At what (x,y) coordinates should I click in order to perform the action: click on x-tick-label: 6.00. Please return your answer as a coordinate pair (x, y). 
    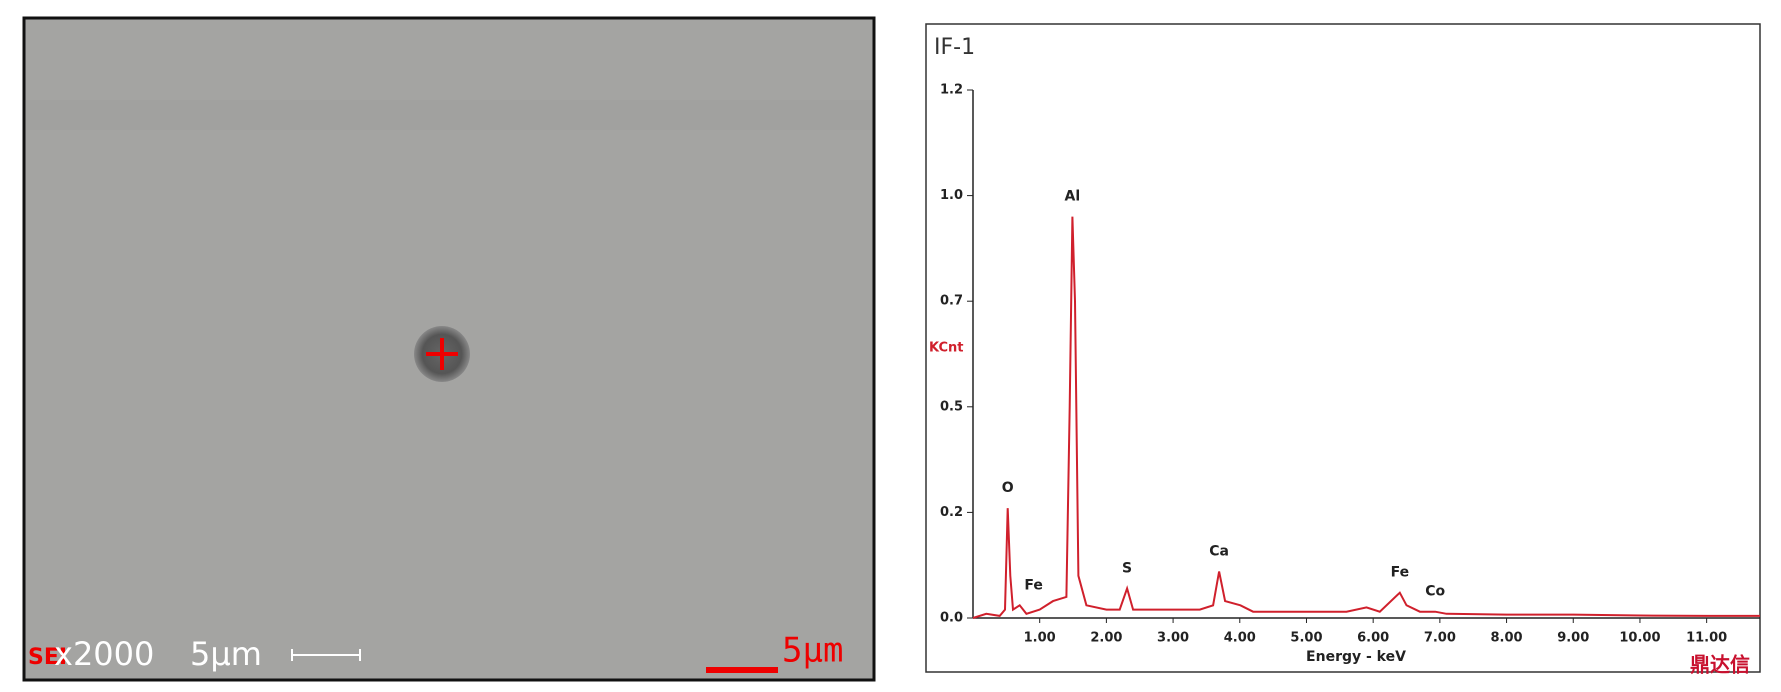
    Looking at the image, I should click on (1373, 638).